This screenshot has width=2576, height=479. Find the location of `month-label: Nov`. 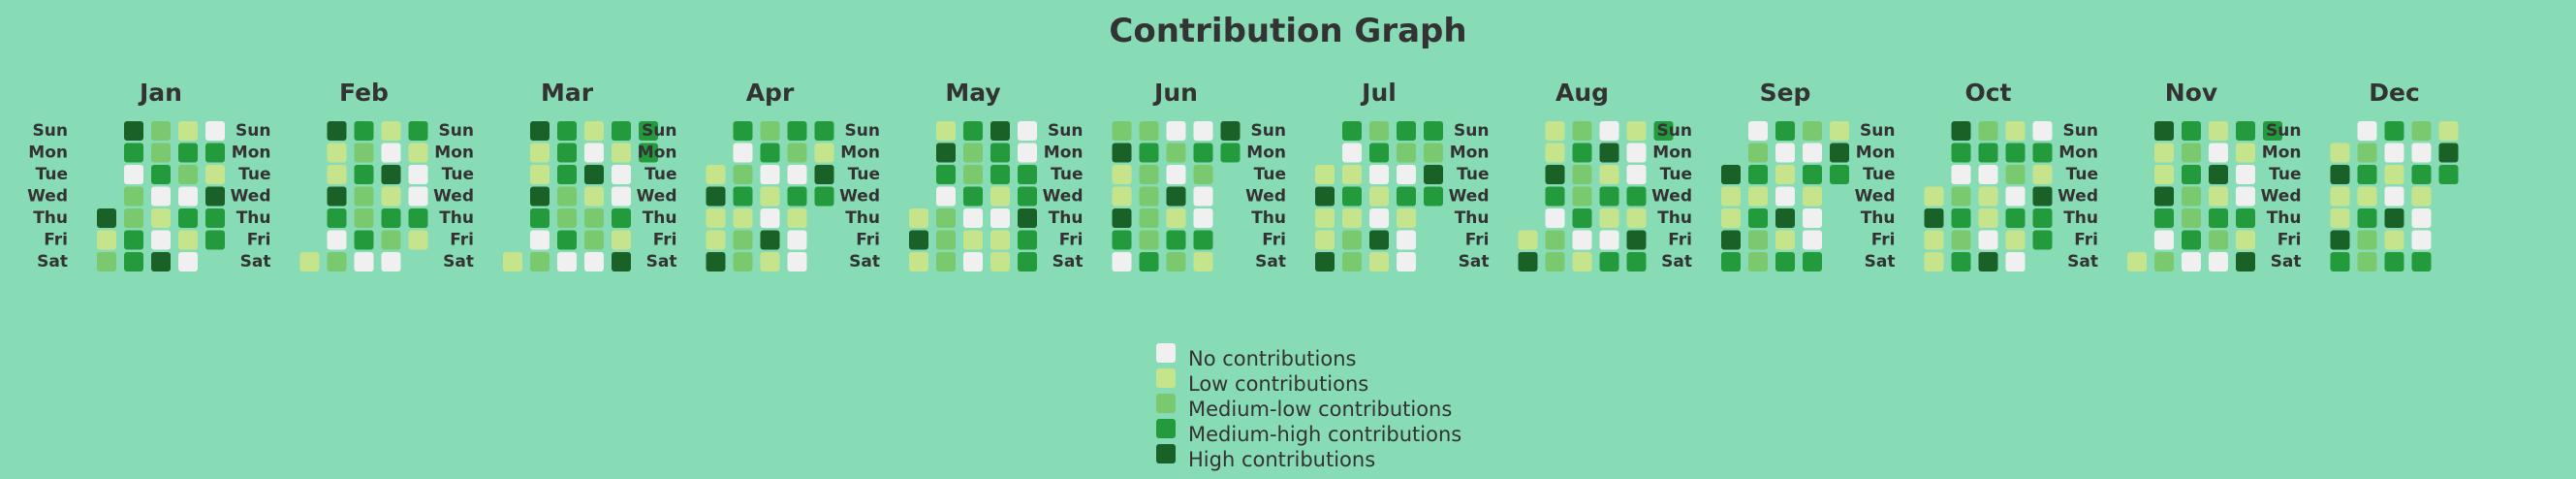

month-label: Nov is located at coordinates (2191, 93).